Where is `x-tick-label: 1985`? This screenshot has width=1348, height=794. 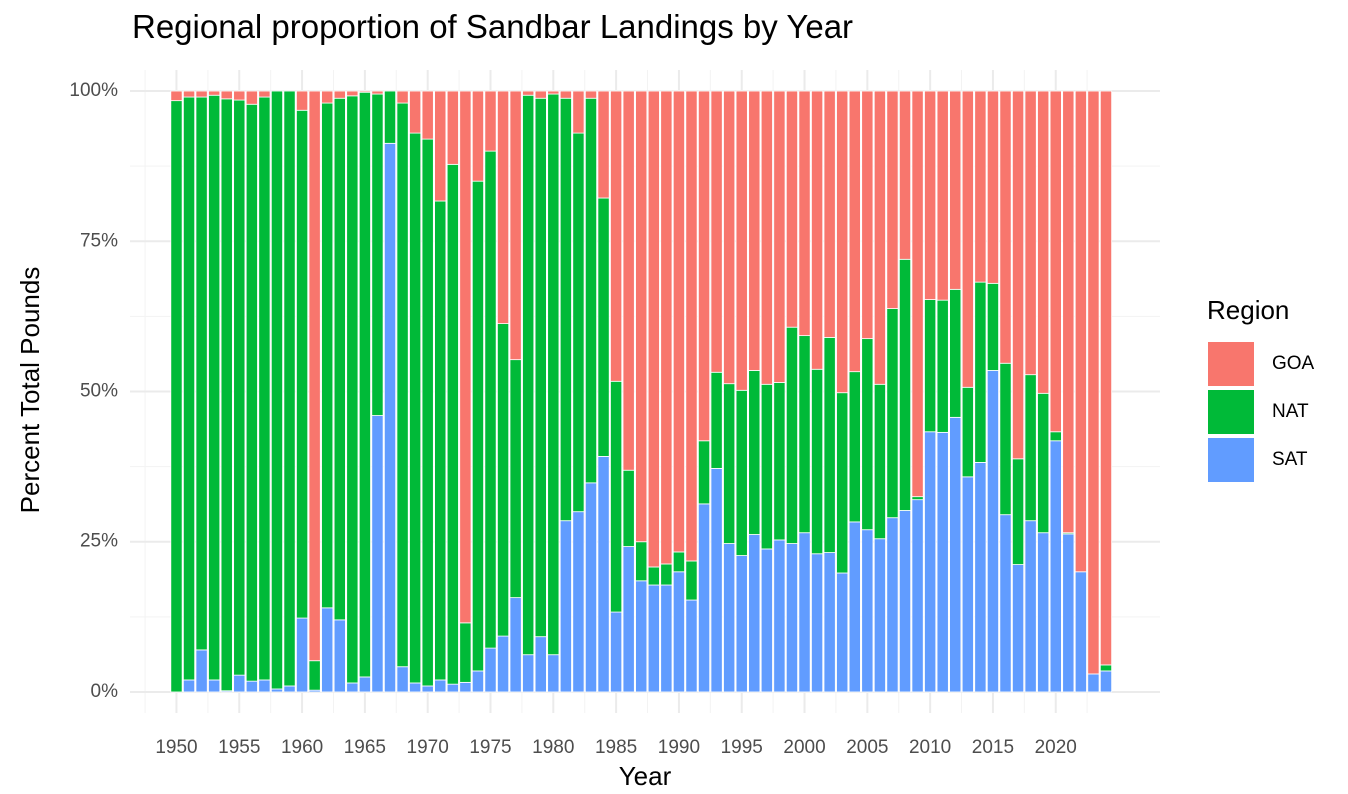
x-tick-label: 1985 is located at coordinates (616, 747).